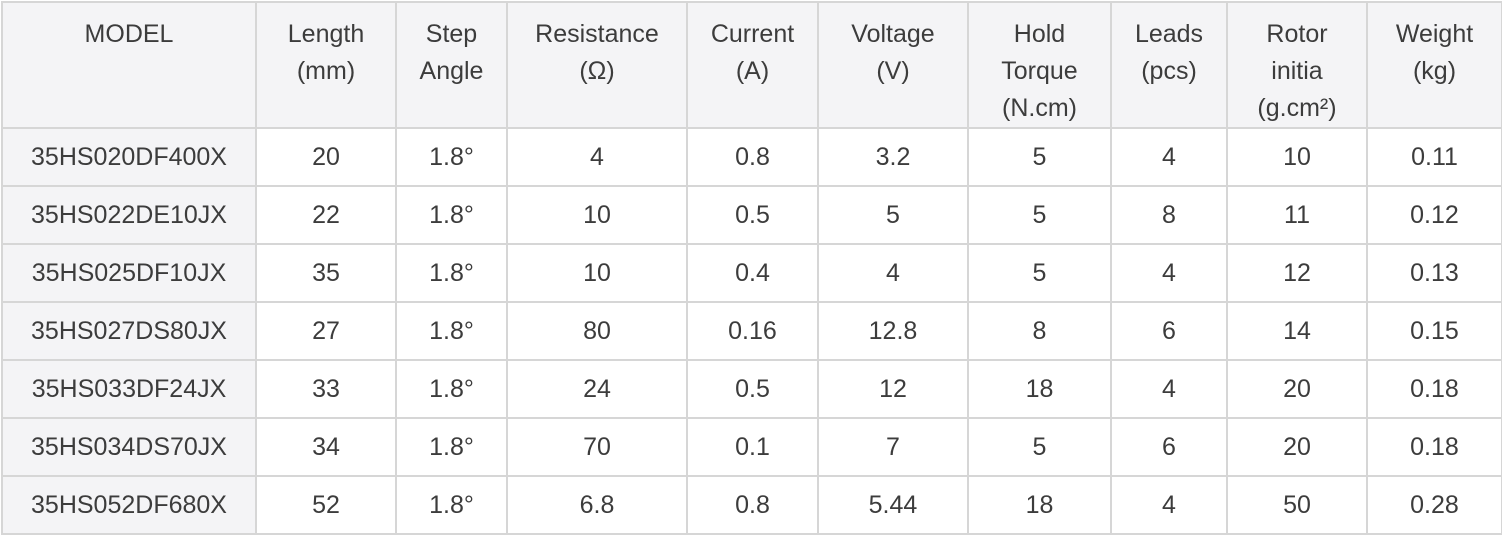 The image size is (1502, 537). I want to click on cell-rotor-inertia: 11, so click(1297, 215).